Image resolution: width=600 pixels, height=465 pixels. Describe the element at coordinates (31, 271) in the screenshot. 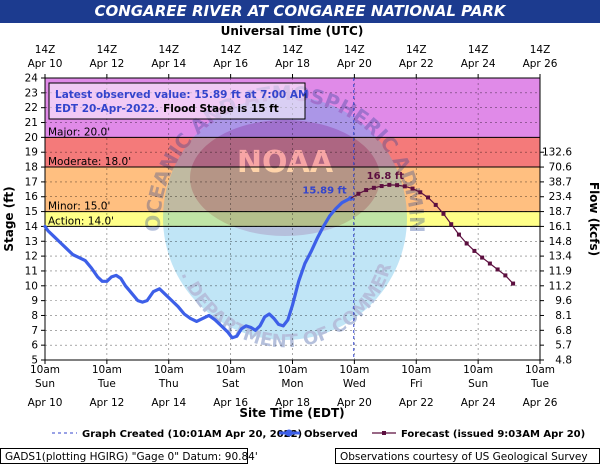

I see `left-tick-label: 11` at that location.